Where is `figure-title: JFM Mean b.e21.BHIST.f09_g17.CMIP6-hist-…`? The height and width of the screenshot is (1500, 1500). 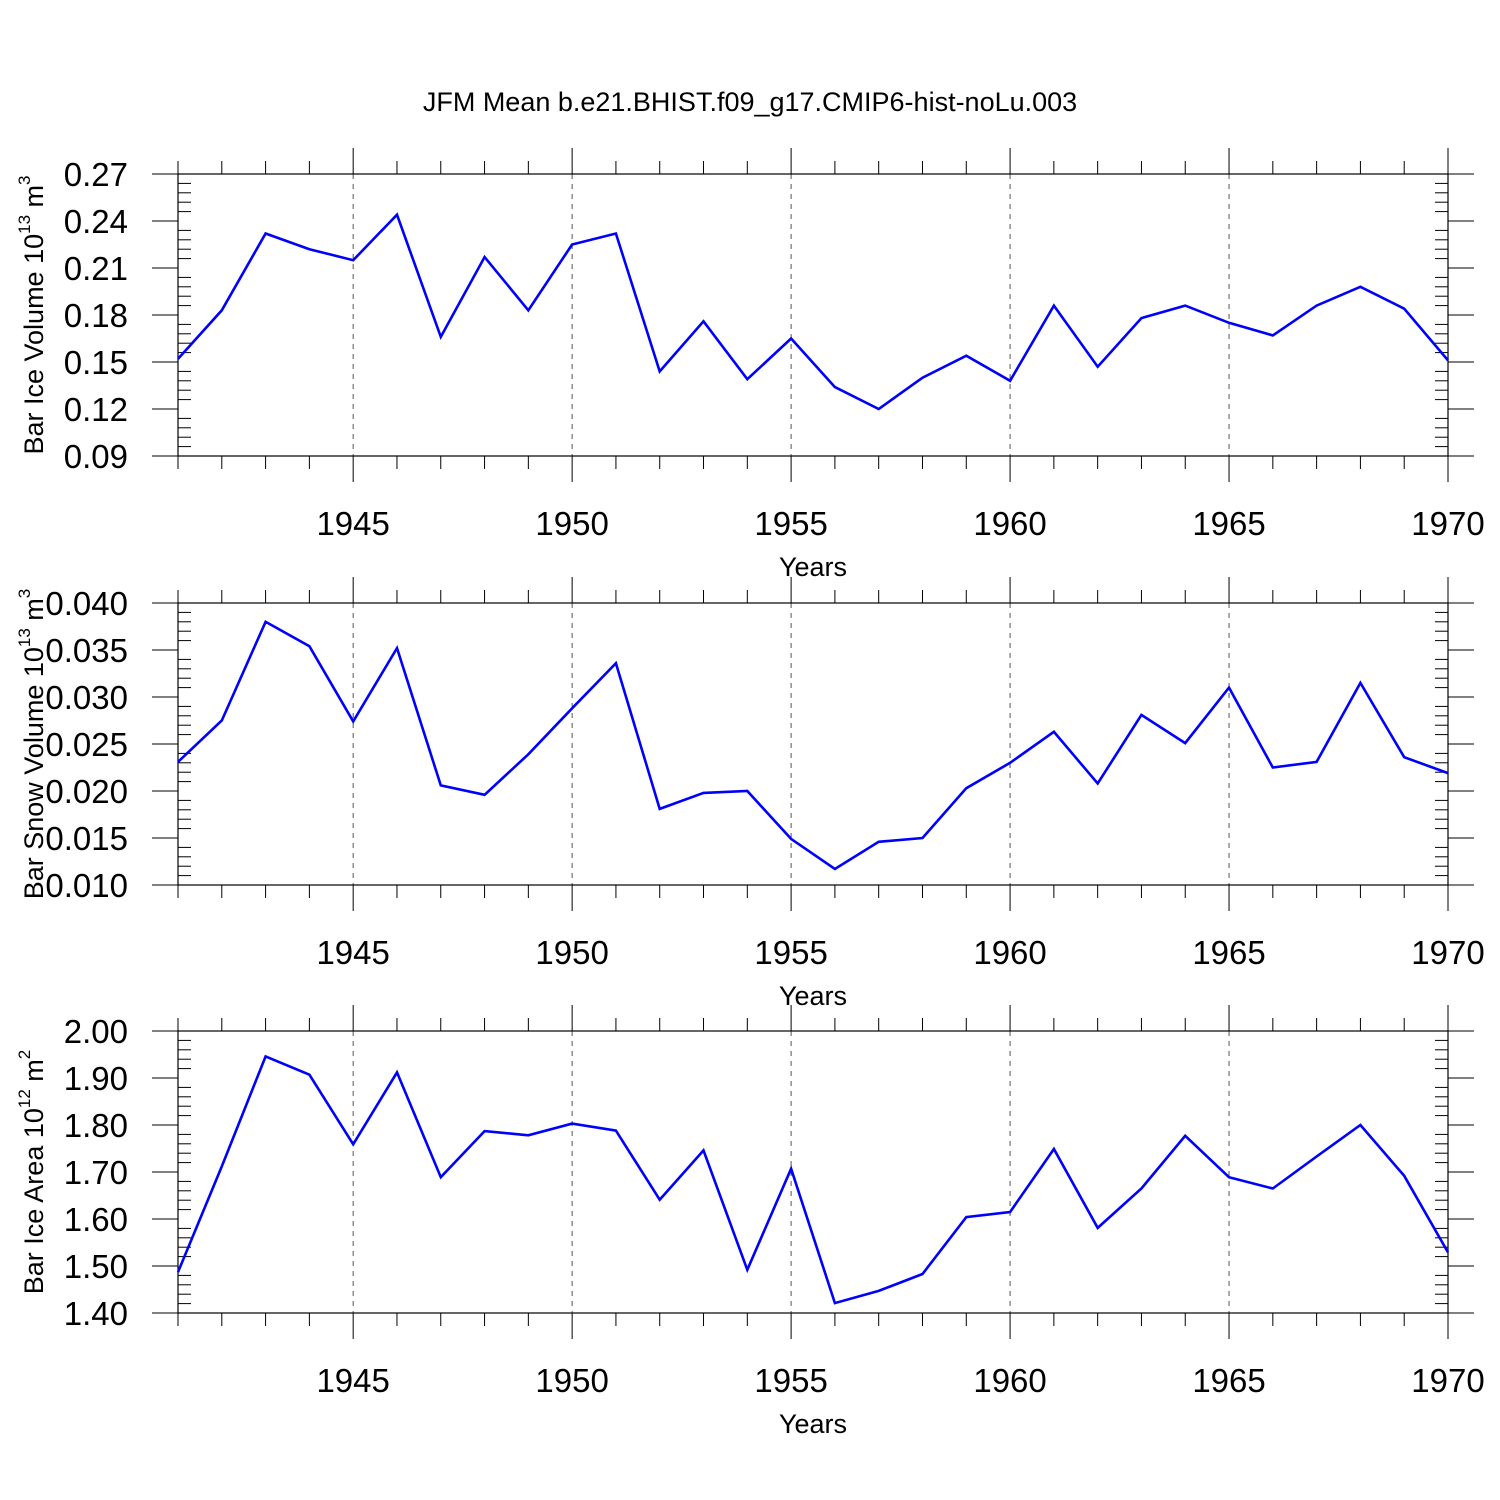 figure-title: JFM Mean b.e21.BHIST.f09_g17.CMIP6-hist-… is located at coordinates (750, 102).